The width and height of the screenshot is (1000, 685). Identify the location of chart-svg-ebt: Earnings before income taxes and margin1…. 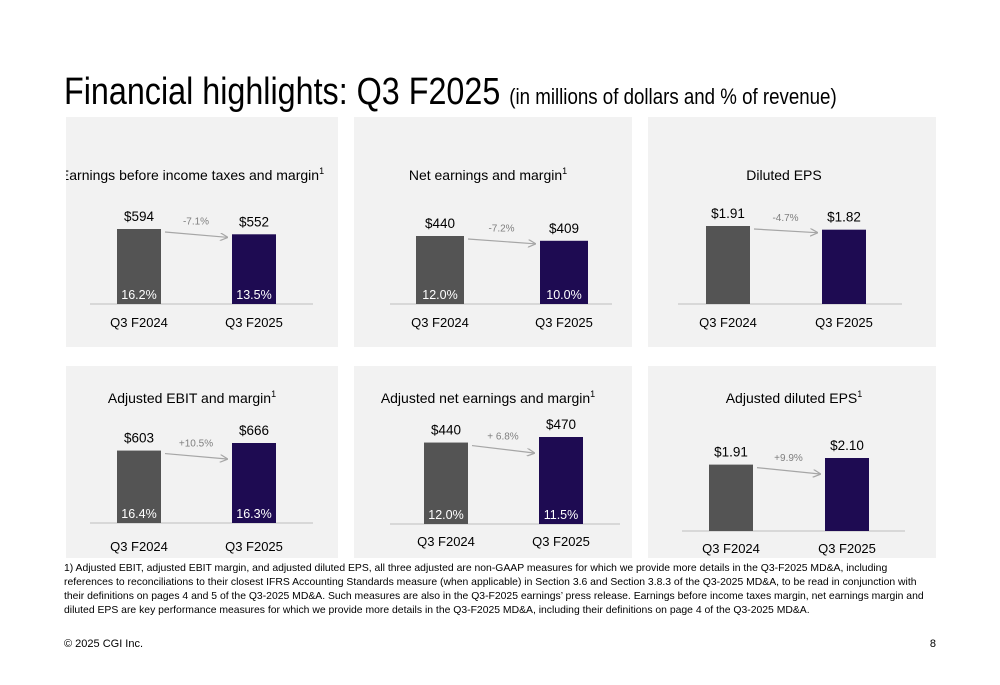
(195, 248).